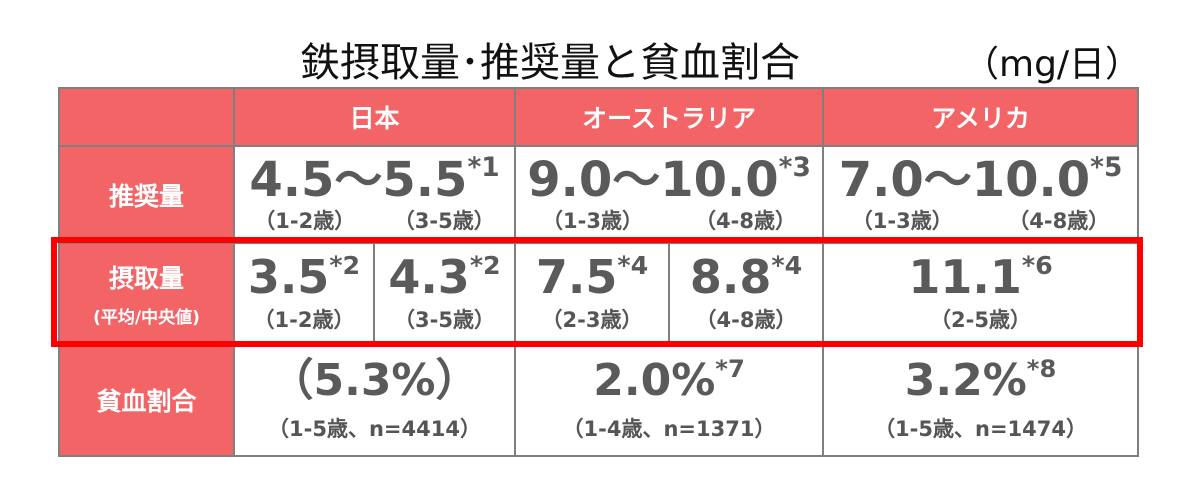 The image size is (1200, 500). I want to click on row-label-anemia: 貧血割合, so click(146, 399).